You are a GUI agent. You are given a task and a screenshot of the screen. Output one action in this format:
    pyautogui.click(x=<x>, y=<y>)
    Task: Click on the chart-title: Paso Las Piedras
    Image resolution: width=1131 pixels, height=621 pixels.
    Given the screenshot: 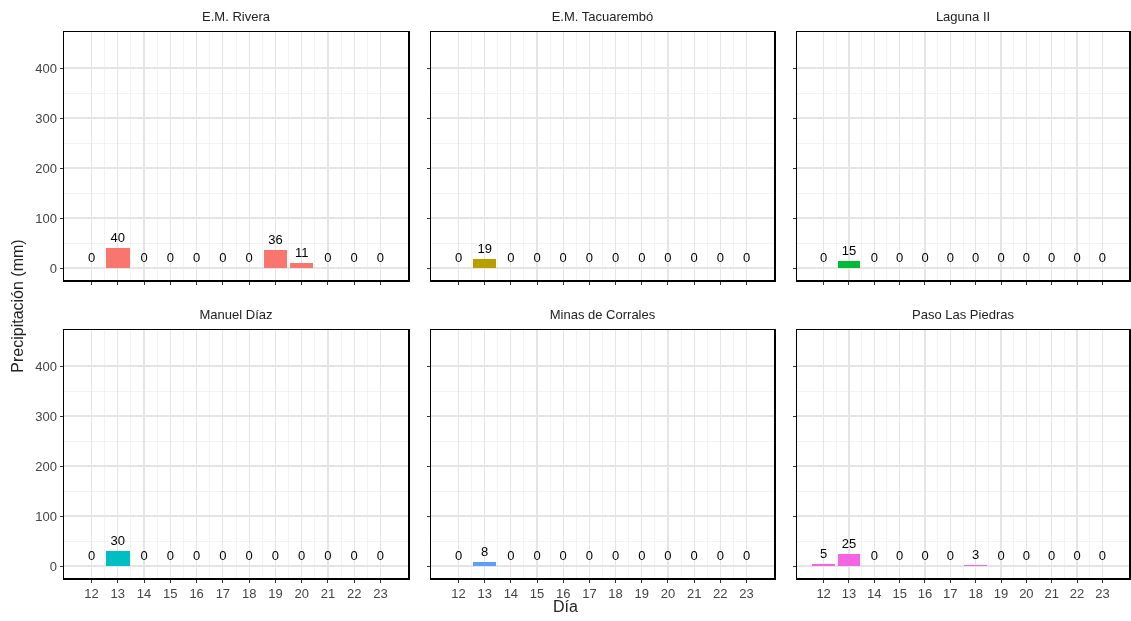 What is the action you would take?
    pyautogui.click(x=963, y=315)
    